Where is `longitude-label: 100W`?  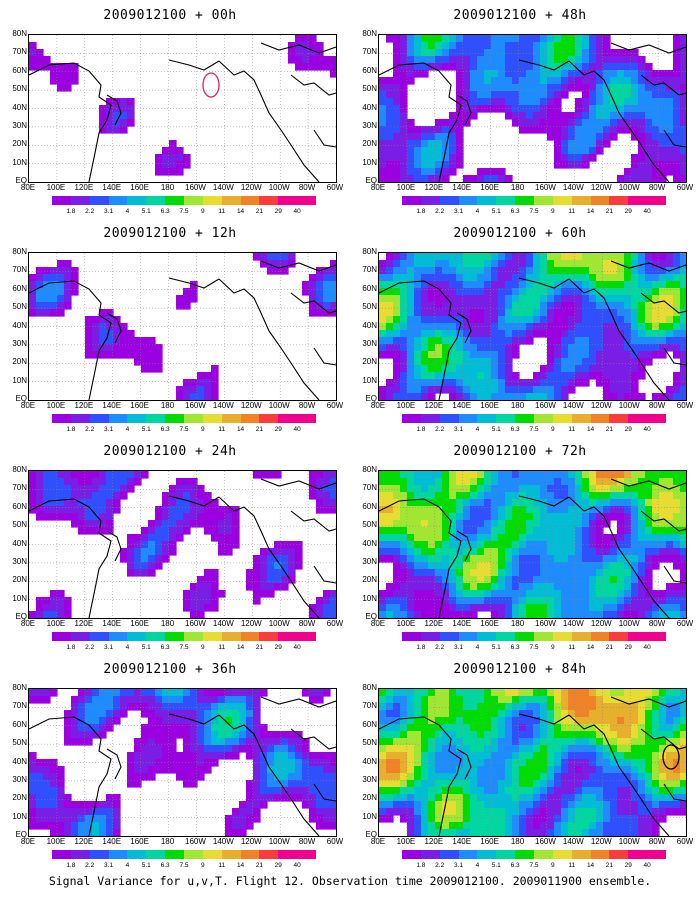 longitude-label: 100W is located at coordinates (629, 187).